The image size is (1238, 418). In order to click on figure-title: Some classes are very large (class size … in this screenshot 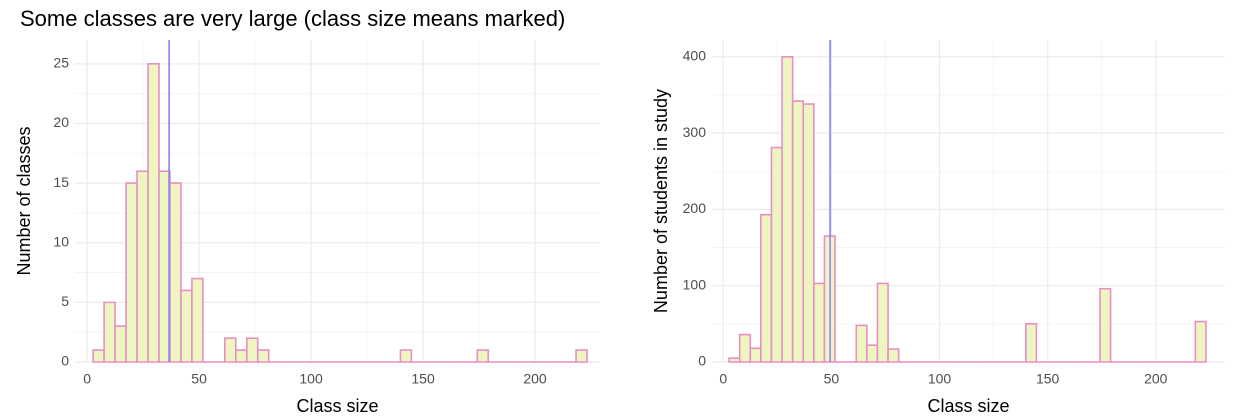, I will do `click(292, 18)`.